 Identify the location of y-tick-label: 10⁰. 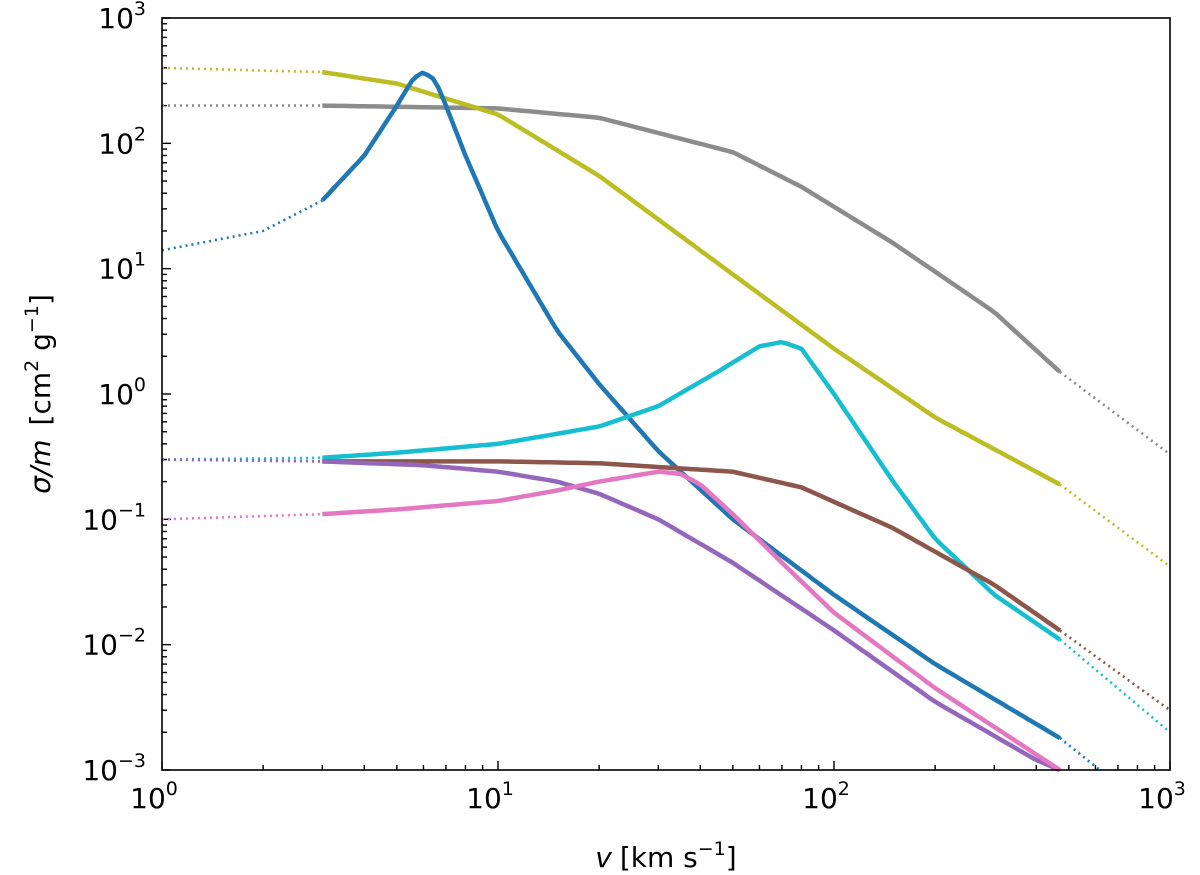
(122, 392).